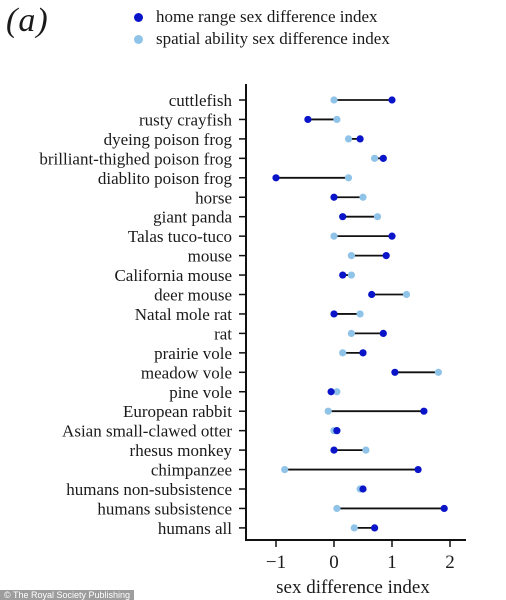 The width and height of the screenshot is (506, 600). What do you see at coordinates (135, 158) in the screenshot?
I see `category-label: brilliant-thighed poison frog` at bounding box center [135, 158].